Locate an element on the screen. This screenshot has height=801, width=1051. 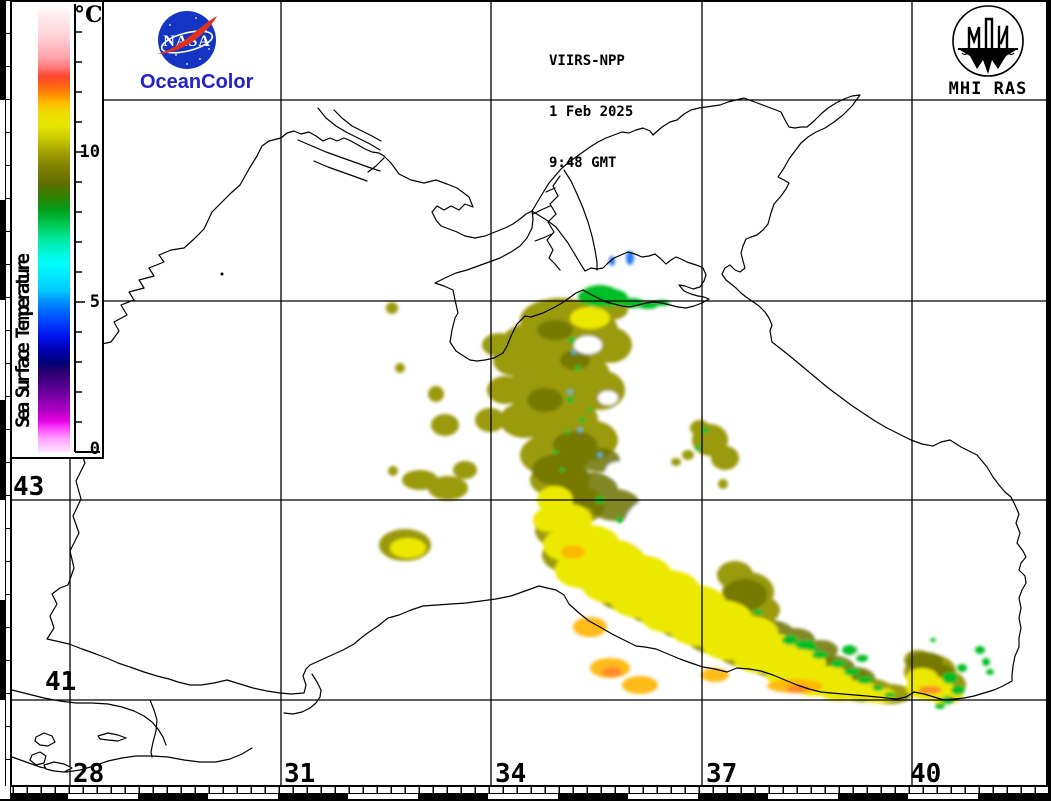
bottom-degree-ruler is located at coordinates (525, 796).